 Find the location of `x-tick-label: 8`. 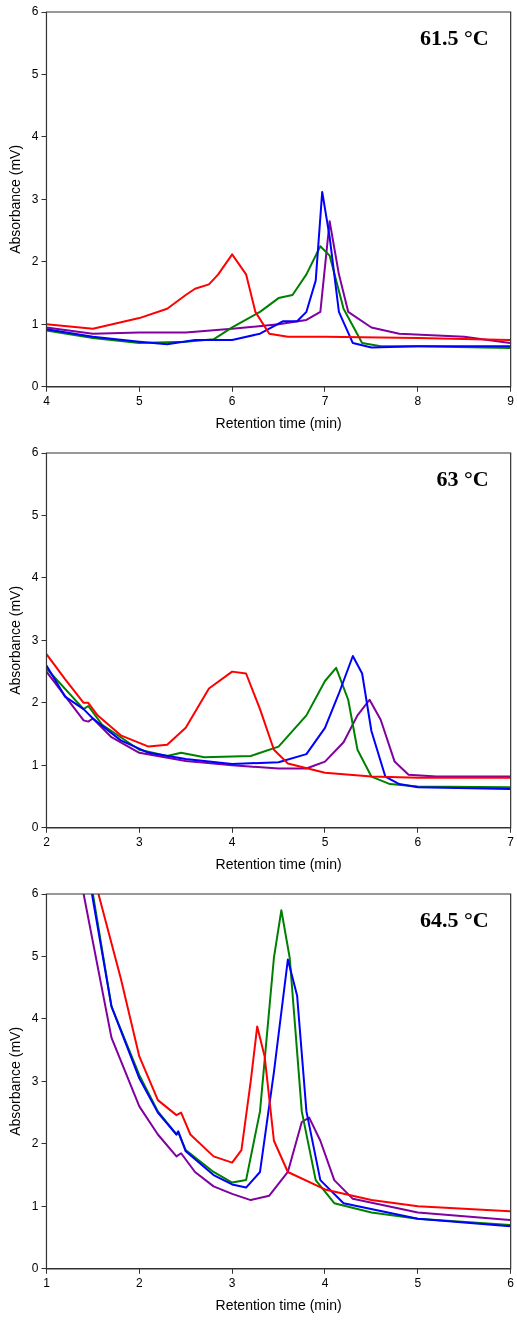

x-tick-label: 8 is located at coordinates (418, 401).